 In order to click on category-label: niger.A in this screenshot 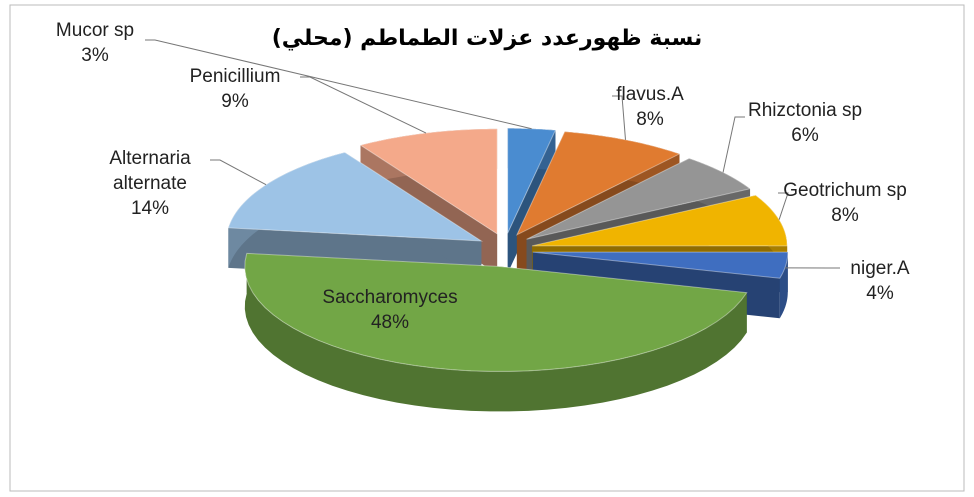, I will do `click(880, 268)`.